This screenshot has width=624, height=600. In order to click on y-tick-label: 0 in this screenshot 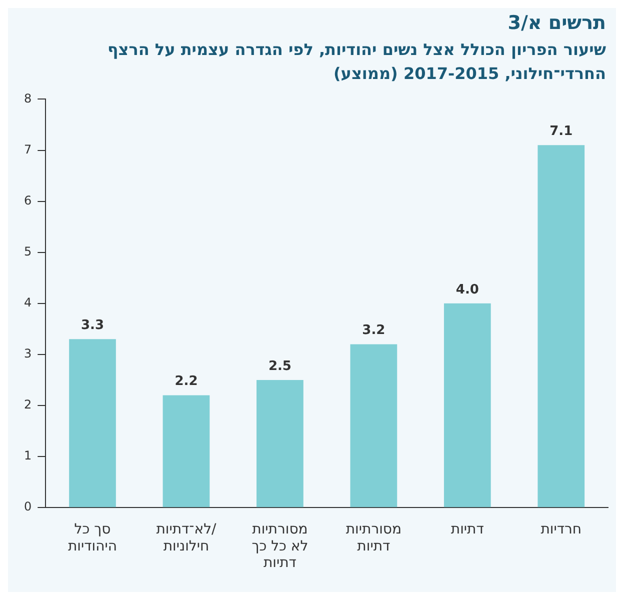, I will do `click(28, 507)`.